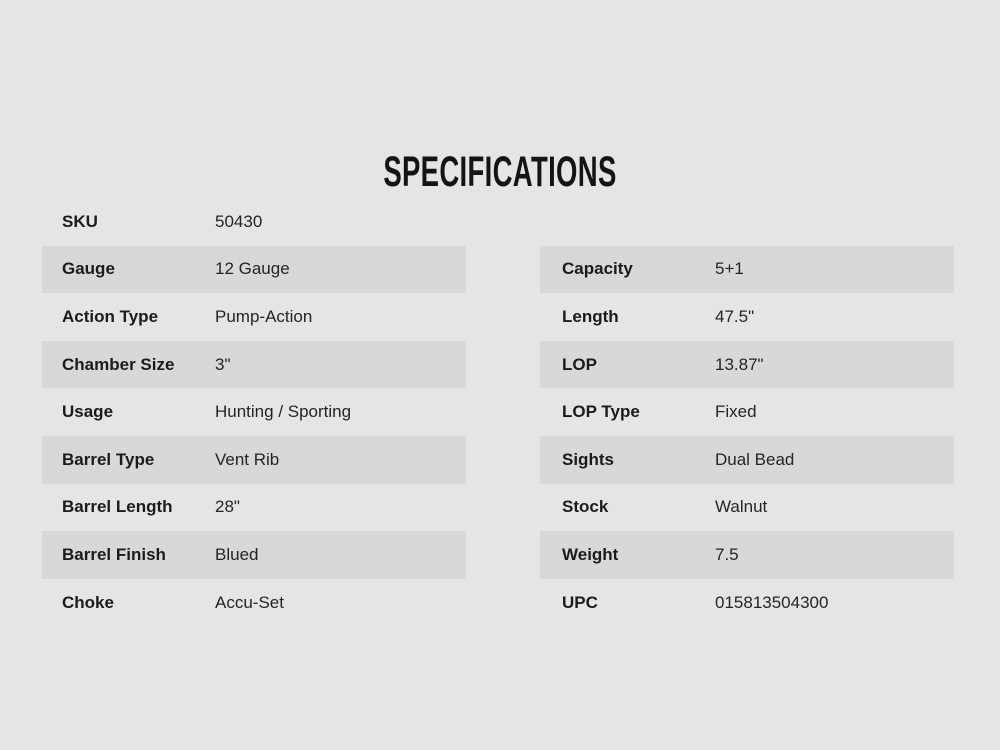 The image size is (1000, 750). Describe the element at coordinates (579, 364) in the screenshot. I see `spec-label: LOP` at that location.